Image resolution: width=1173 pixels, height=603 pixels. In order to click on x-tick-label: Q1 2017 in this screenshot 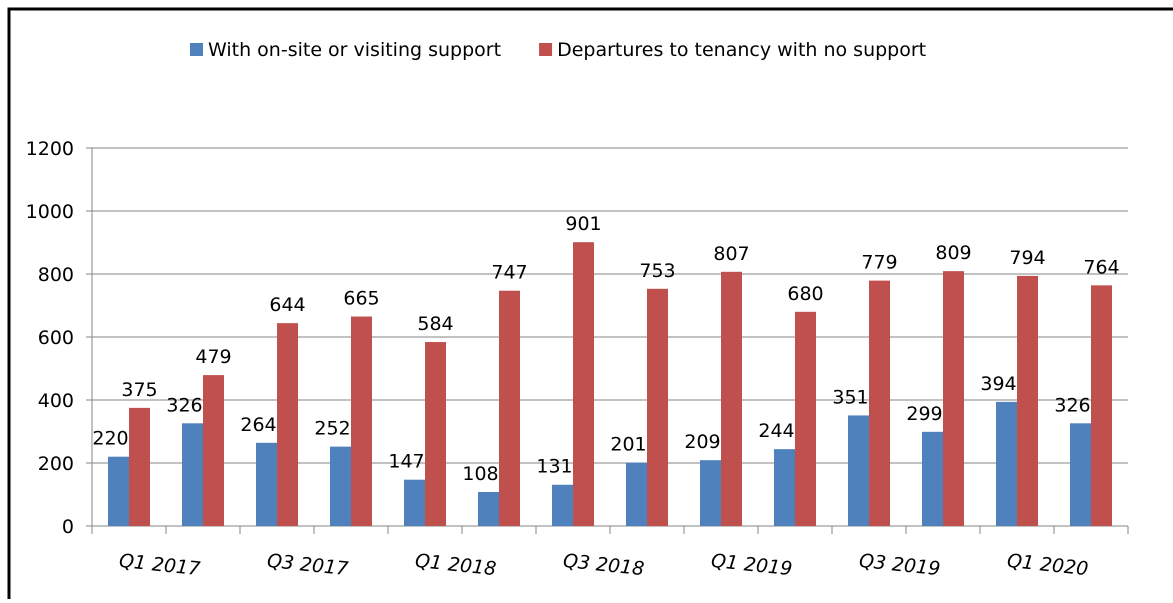, I will do `click(159, 565)`.